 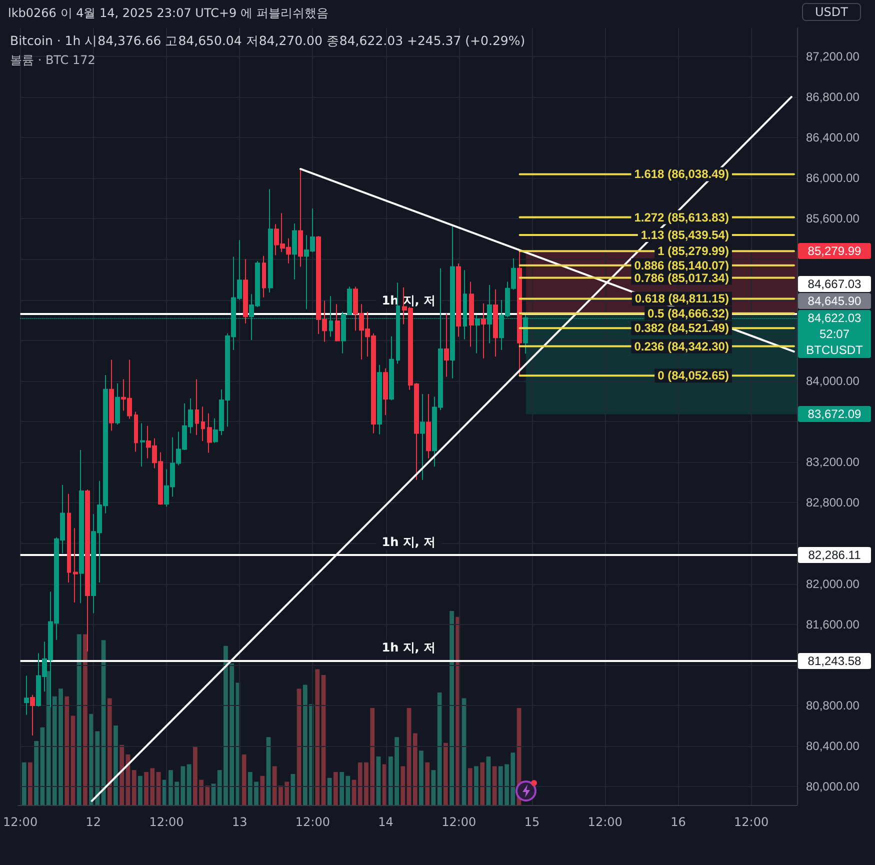 I want to click on text: 85,279.99, so click(x=835, y=251).